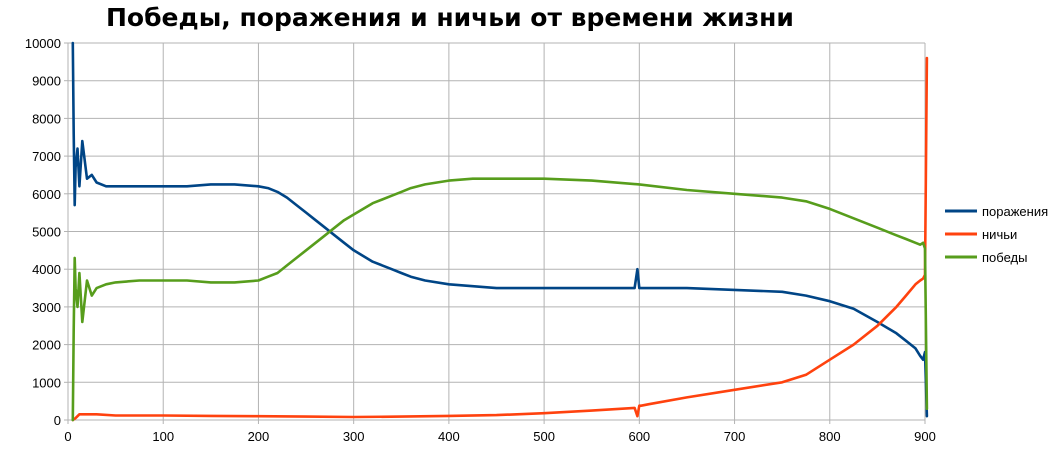 Image resolution: width=1057 pixels, height=474 pixels. What do you see at coordinates (46, 232) in the screenshot?
I see `y-tick-label: 5000` at bounding box center [46, 232].